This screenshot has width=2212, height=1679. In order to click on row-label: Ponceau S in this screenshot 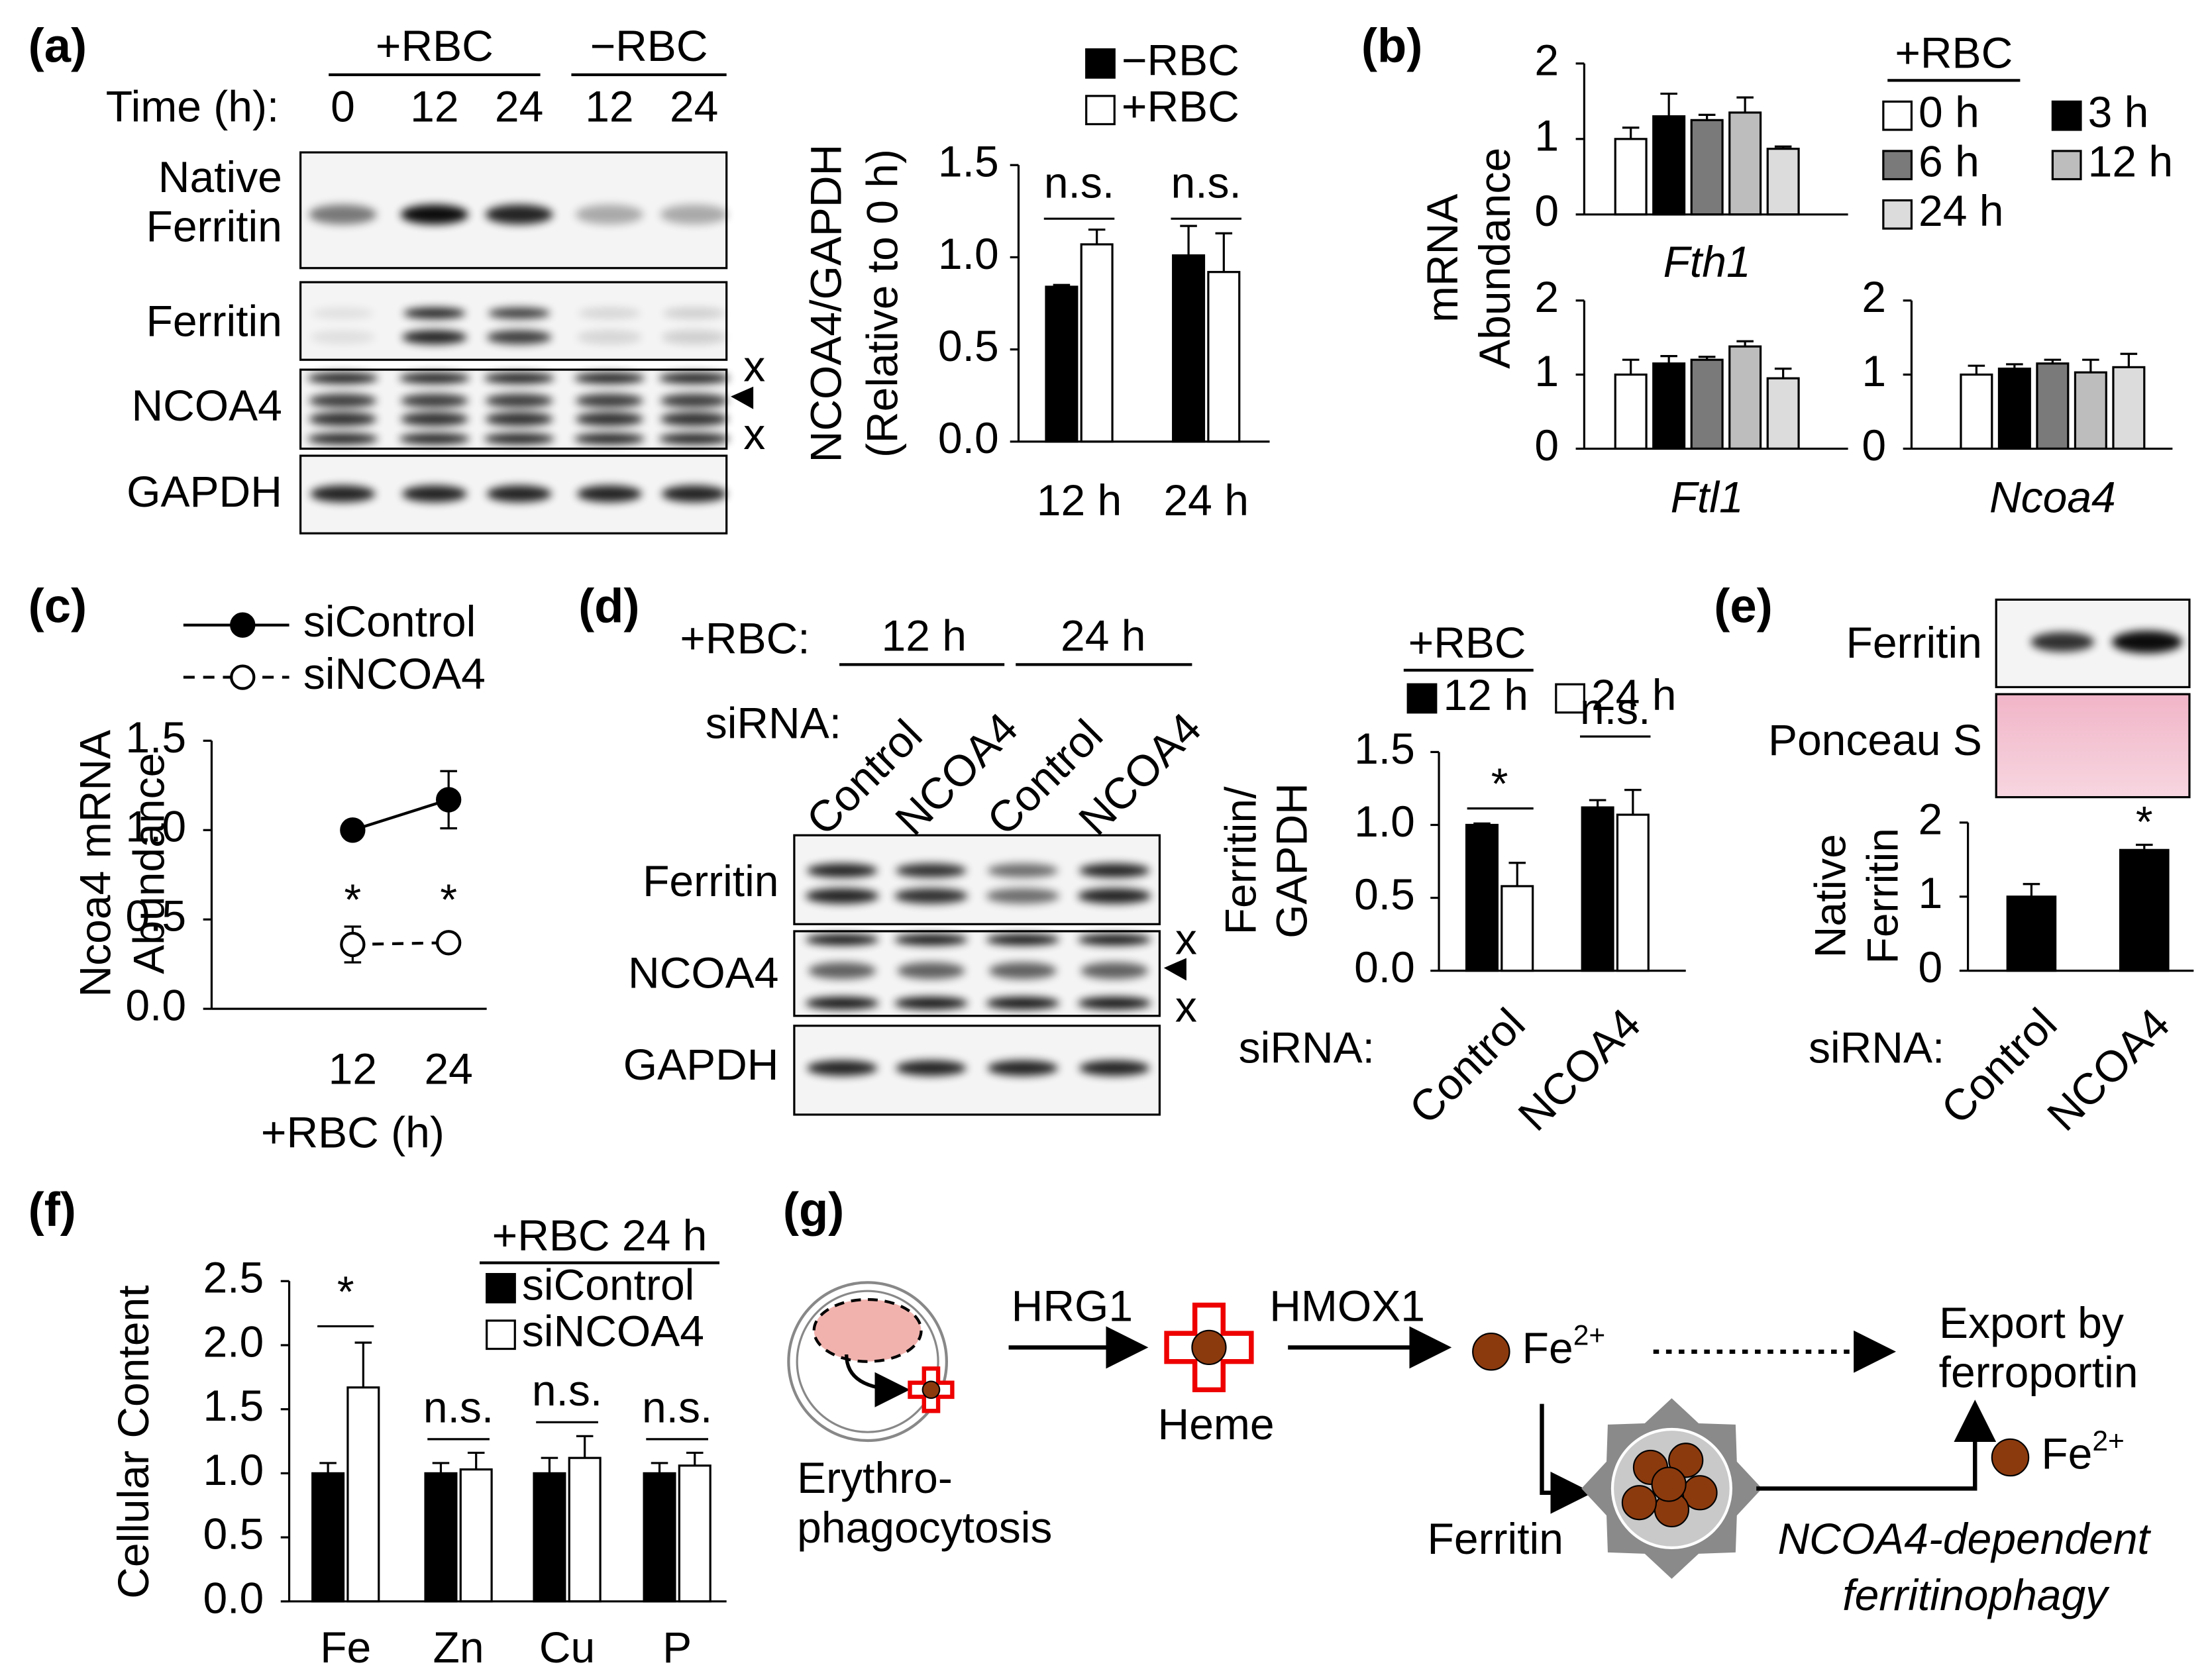, I will do `click(1875, 739)`.